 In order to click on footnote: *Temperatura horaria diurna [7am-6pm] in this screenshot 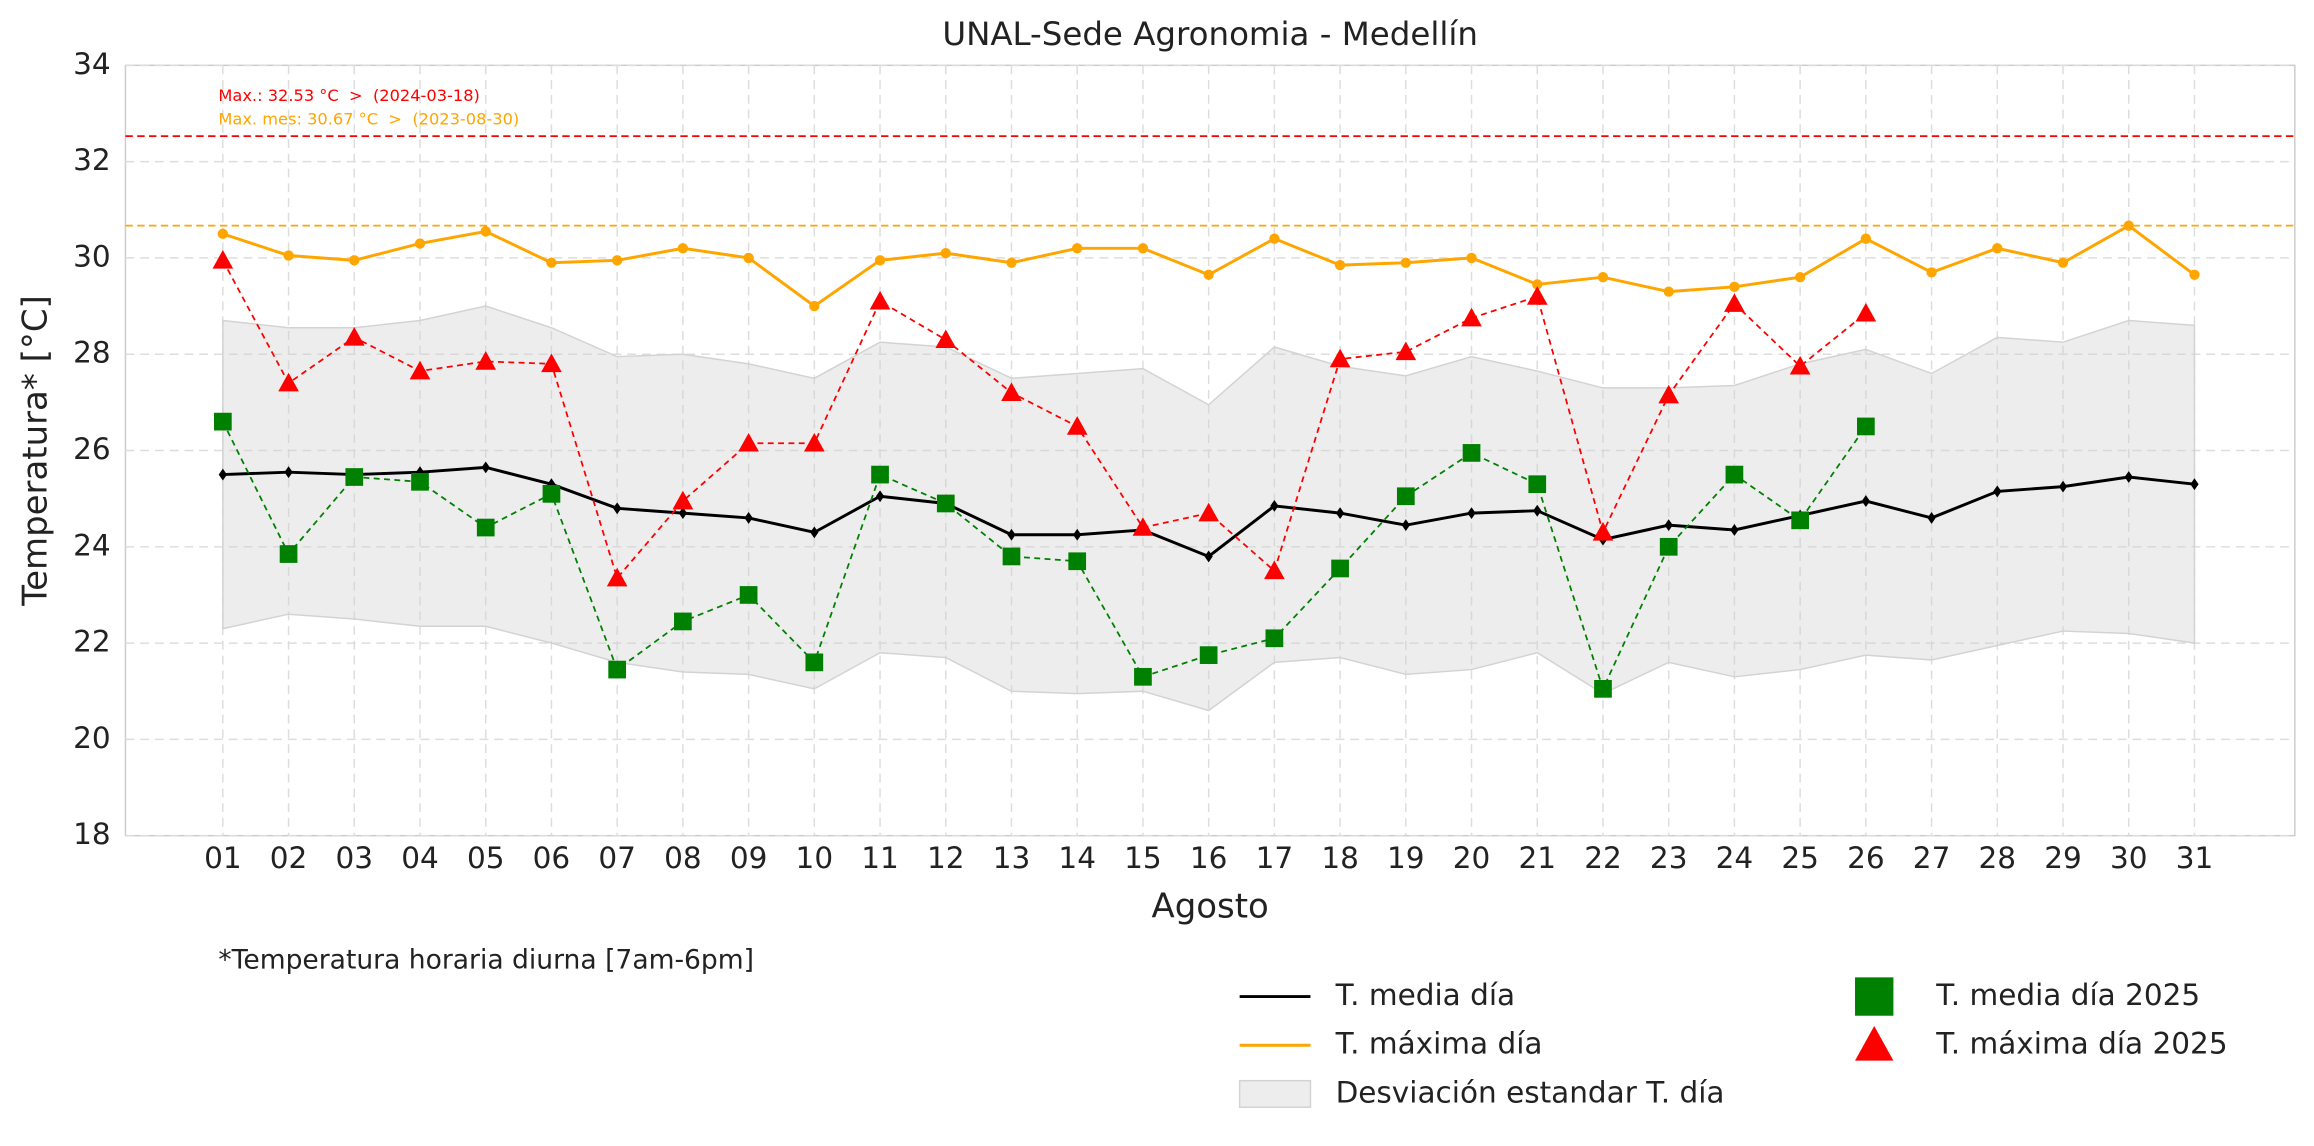, I will do `click(486, 960)`.